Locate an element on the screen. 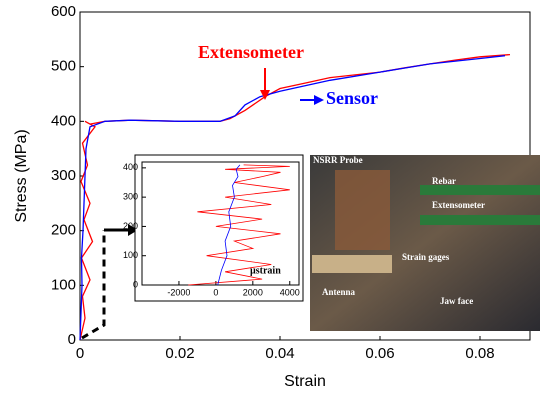 The height and width of the screenshot is (399, 550). inset-plot: 0 100 200 300 400 -2000 0 2000 4000 µstrain is located at coordinates (211, 229).